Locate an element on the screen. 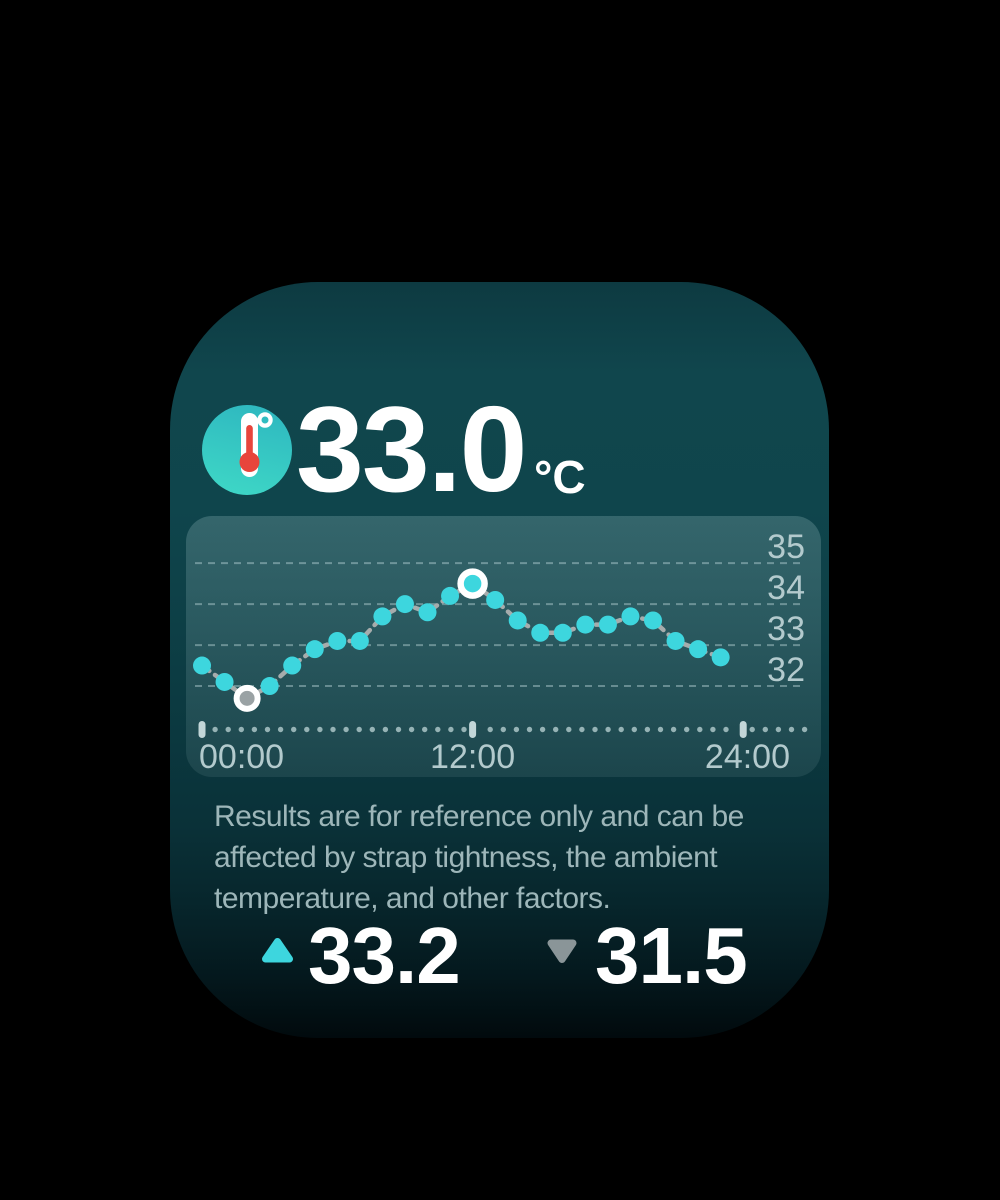 The width and height of the screenshot is (1000, 1200). svg-text: 00:00 is located at coordinates (241, 757).